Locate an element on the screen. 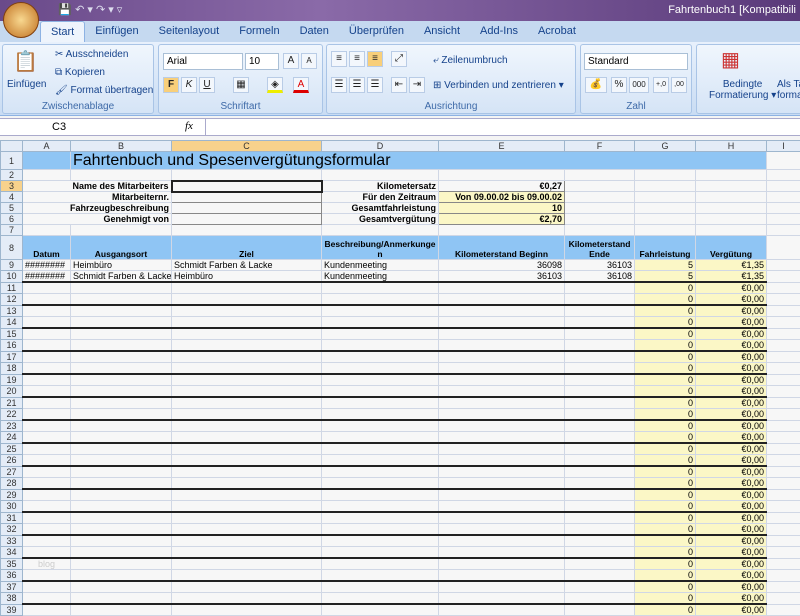 The image size is (800, 616). row-header-26: 26 is located at coordinates (12, 461).